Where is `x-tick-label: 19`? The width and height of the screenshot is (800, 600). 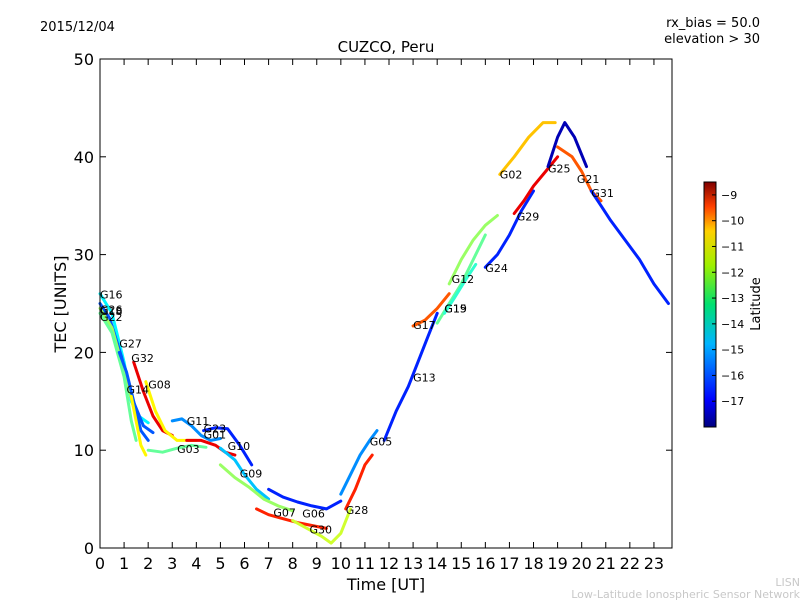 x-tick-label: 19 is located at coordinates (557, 563).